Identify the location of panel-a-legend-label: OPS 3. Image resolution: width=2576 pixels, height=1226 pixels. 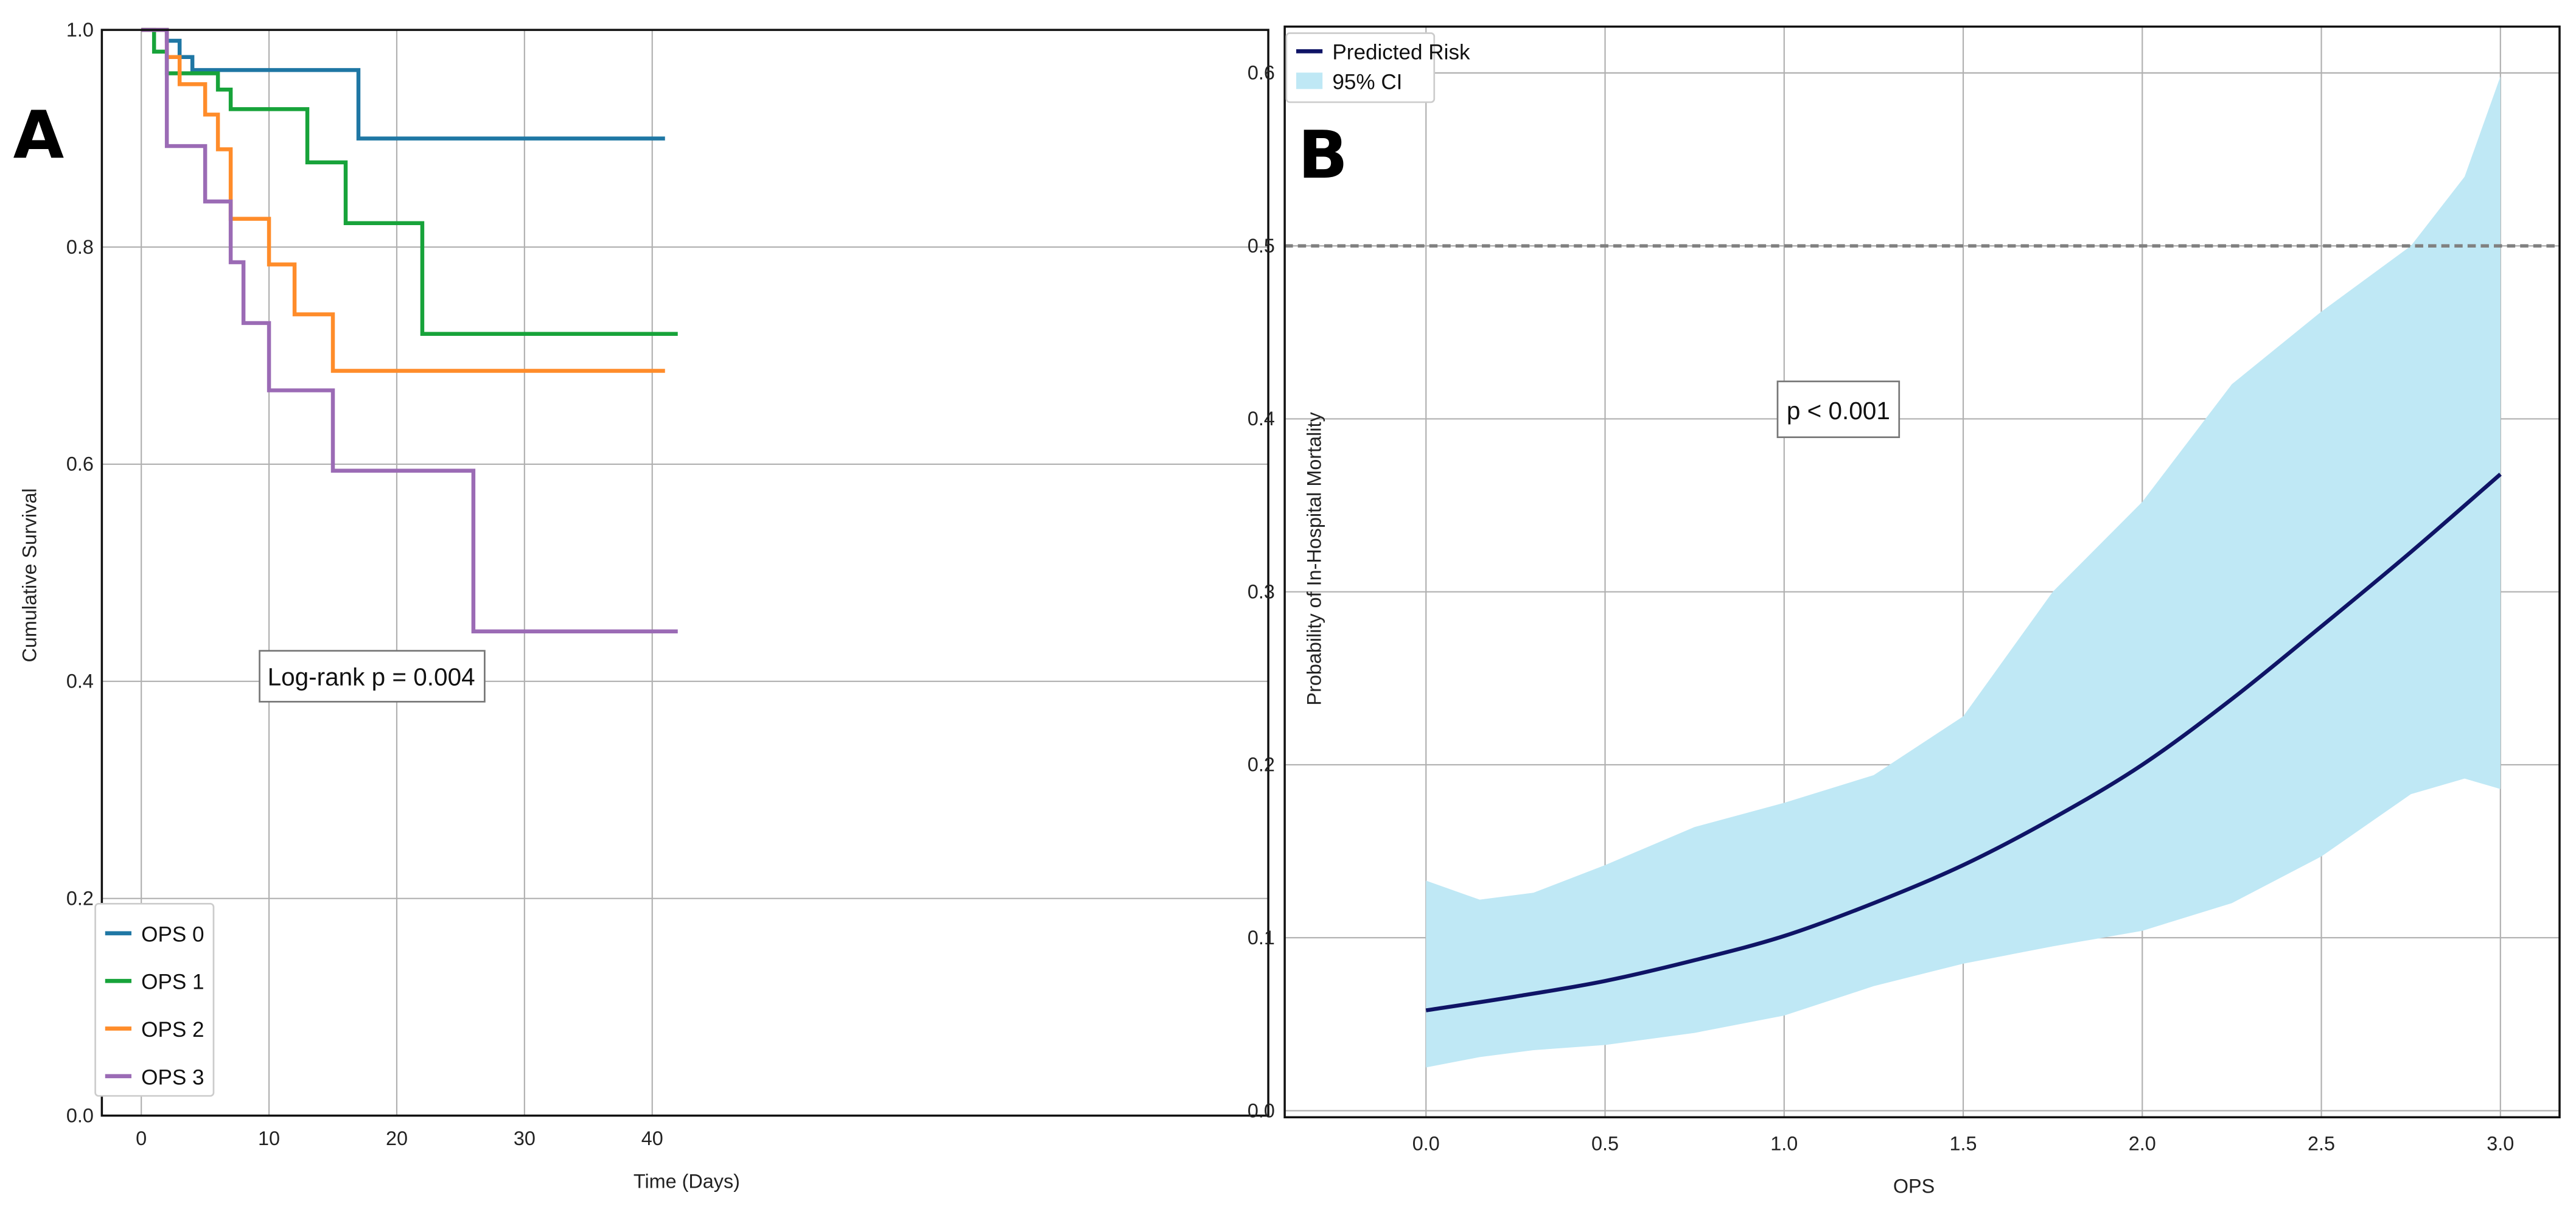
(172, 1077).